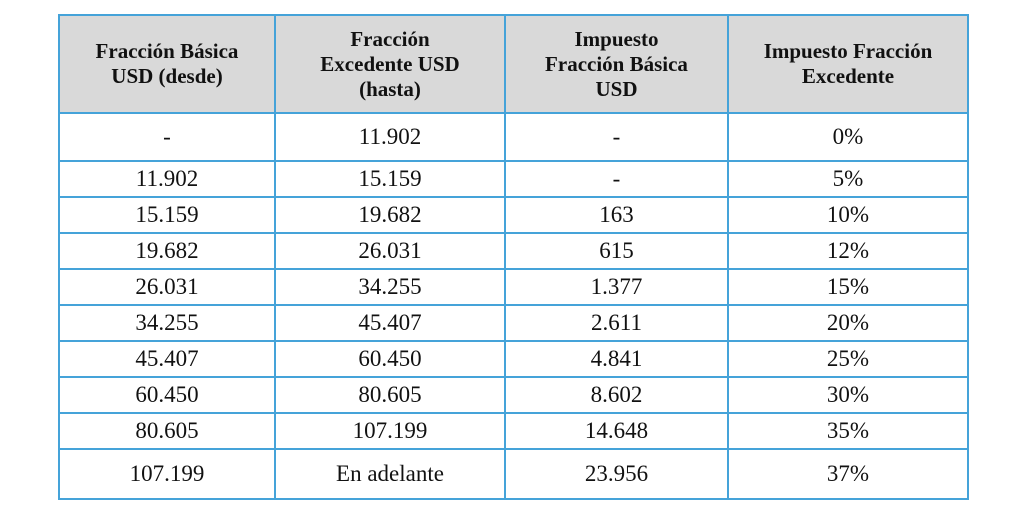 The image size is (1024, 532). I want to click on table-cell: 20%, so click(848, 323).